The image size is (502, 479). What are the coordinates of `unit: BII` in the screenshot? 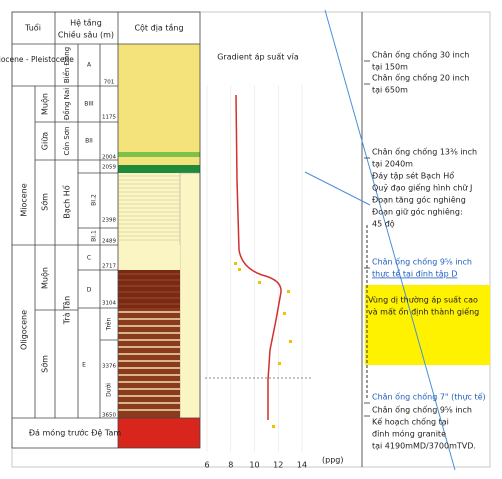 It's located at (89, 141).